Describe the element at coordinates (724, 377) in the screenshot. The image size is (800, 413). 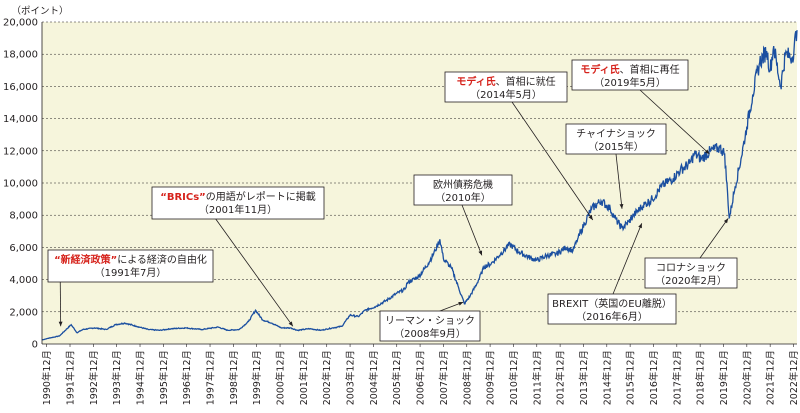
I see `x-tick-label: 2019年12月` at that location.